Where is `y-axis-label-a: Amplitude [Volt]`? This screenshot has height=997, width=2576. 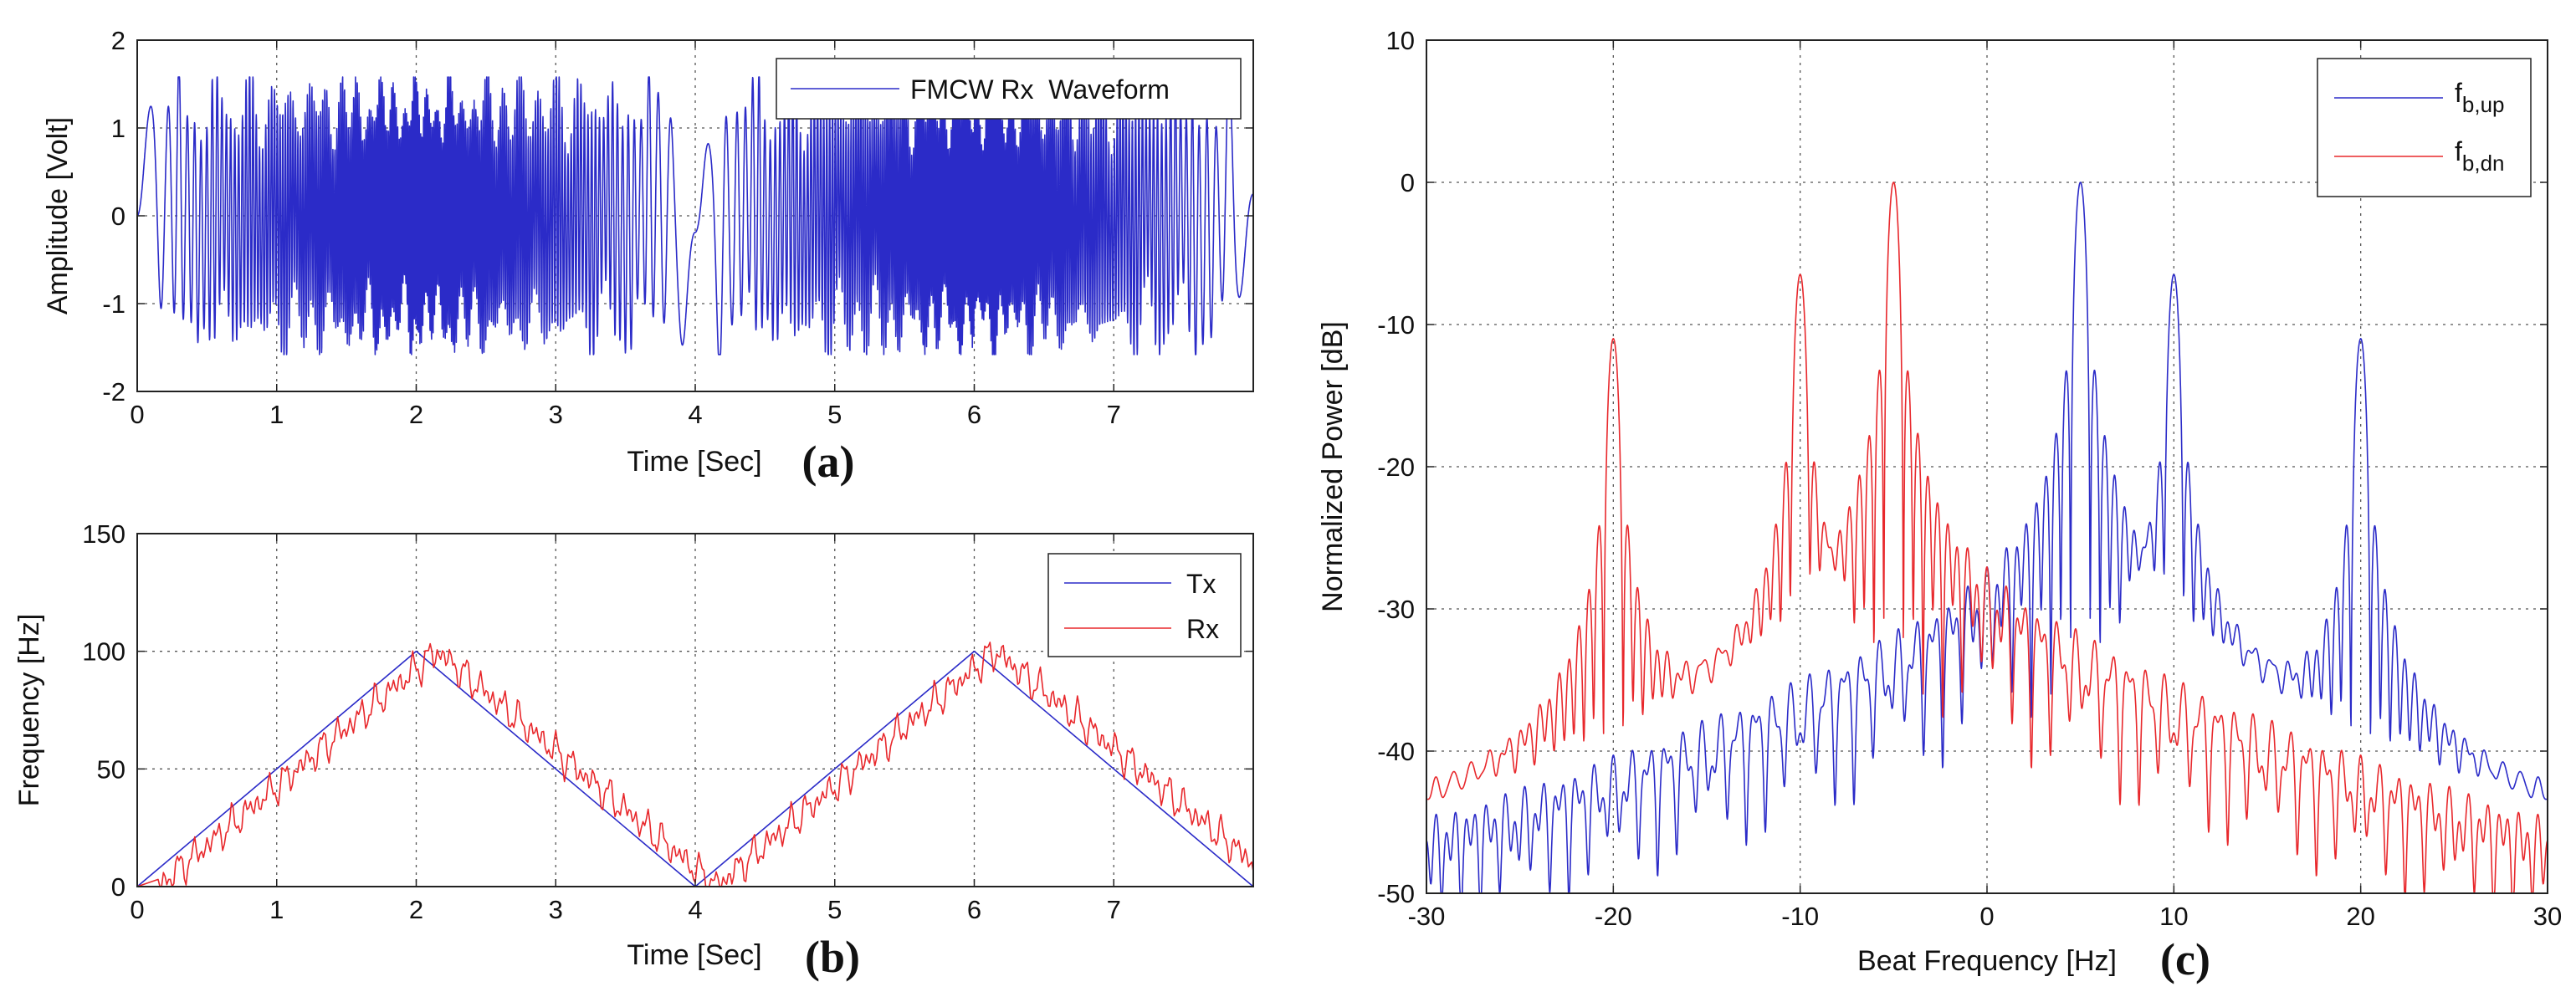 y-axis-label-a: Amplitude [Volt] is located at coordinates (58, 215).